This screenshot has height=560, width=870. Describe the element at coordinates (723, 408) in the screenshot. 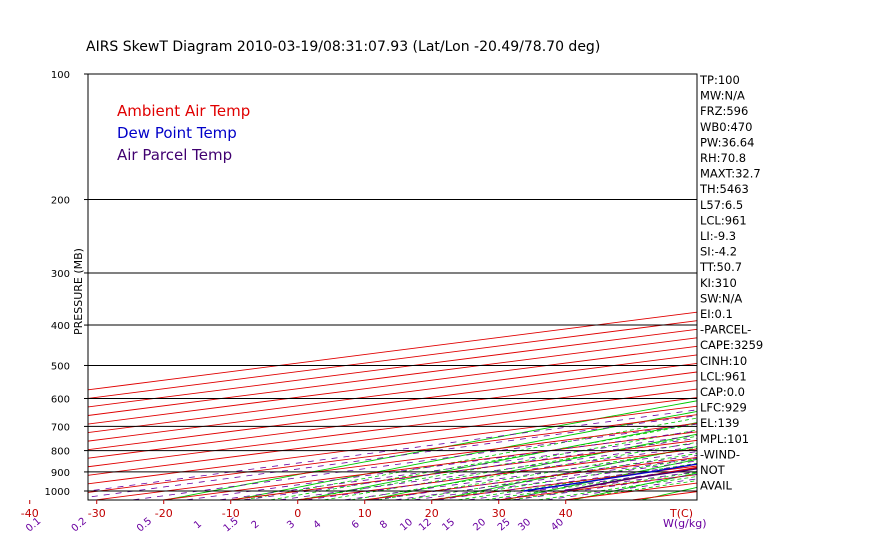

I see `index-readout: LFC:929` at that location.